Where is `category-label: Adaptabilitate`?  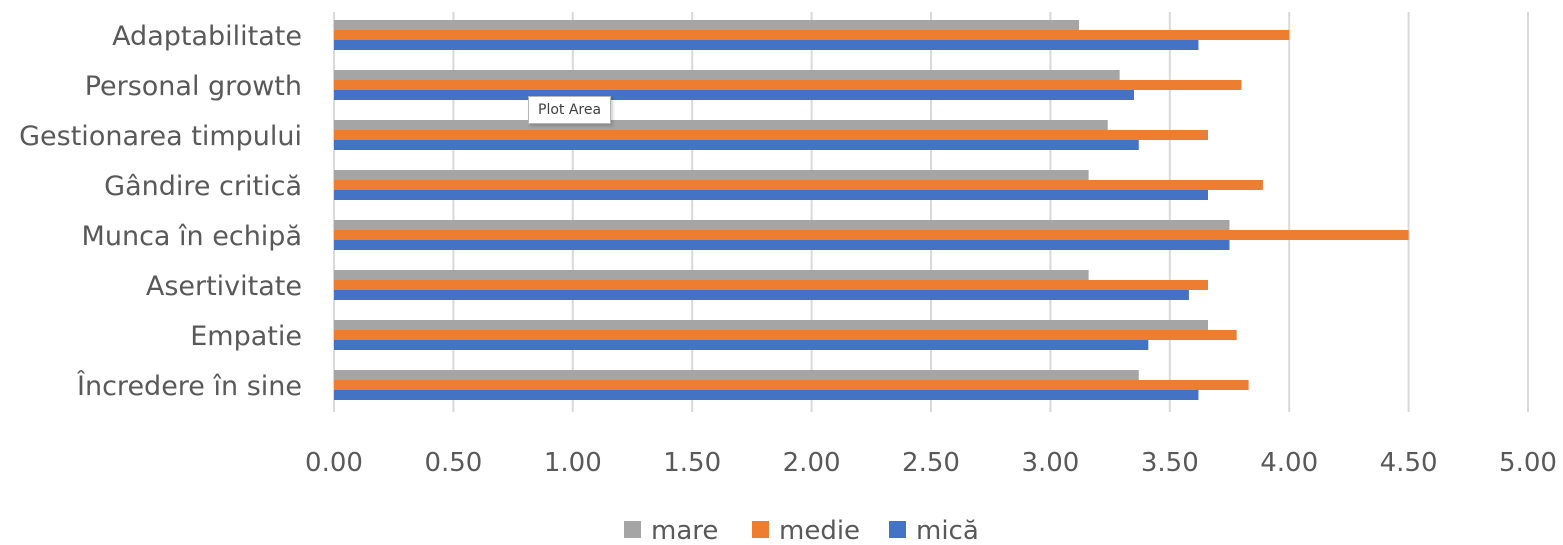 category-label: Adaptabilitate is located at coordinates (207, 36).